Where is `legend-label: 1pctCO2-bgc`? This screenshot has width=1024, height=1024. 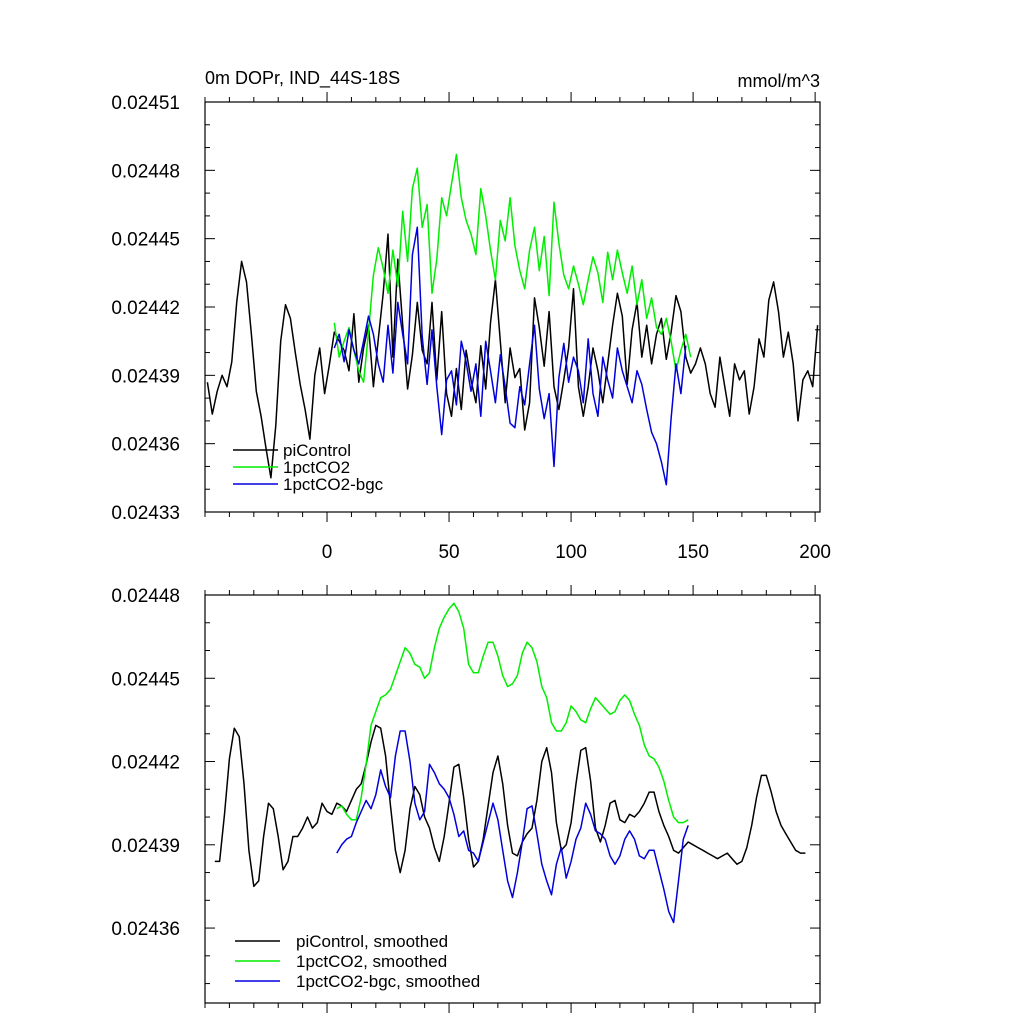 legend-label: 1pctCO2-bgc is located at coordinates (333, 484).